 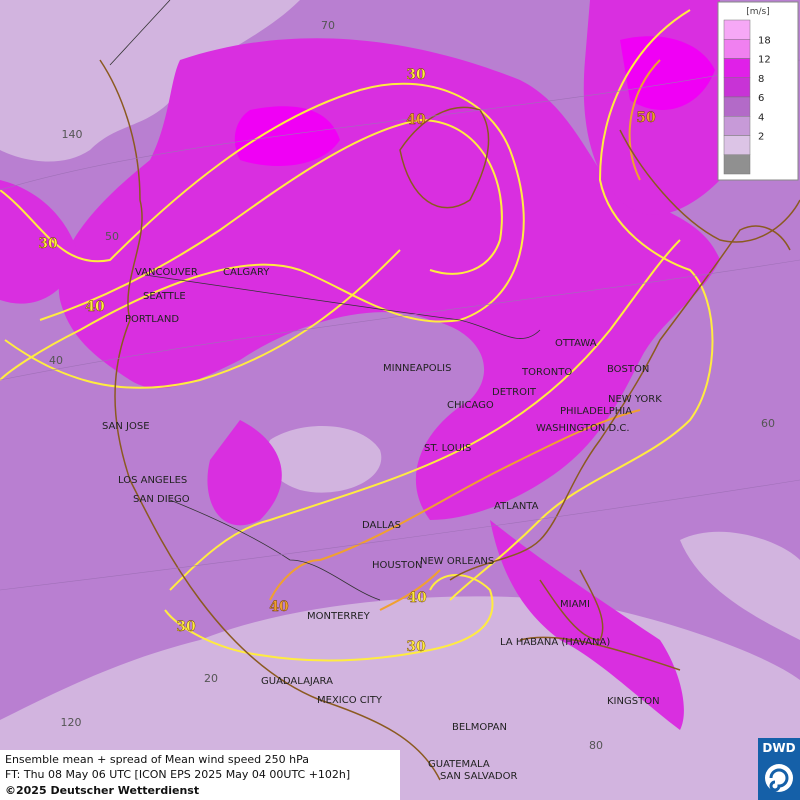 I want to click on contour-label: 50, so click(x=646, y=118).